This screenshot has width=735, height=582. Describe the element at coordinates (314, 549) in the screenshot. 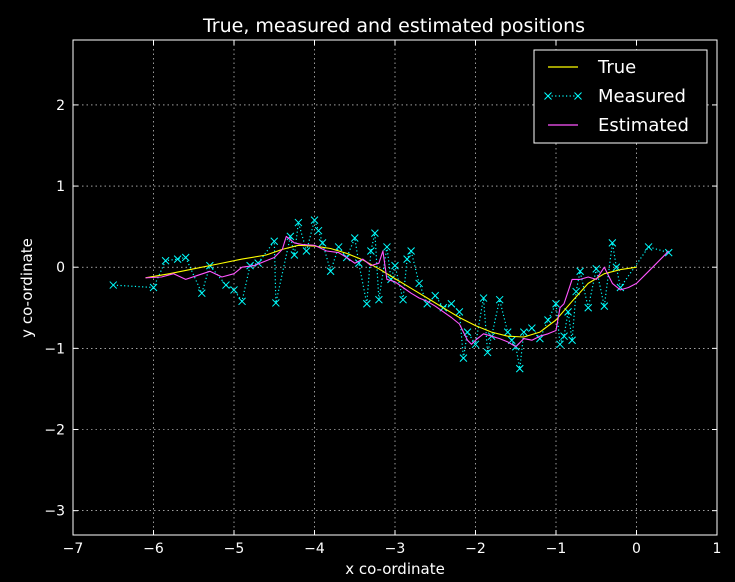

I see `x-tick-label: −4` at that location.